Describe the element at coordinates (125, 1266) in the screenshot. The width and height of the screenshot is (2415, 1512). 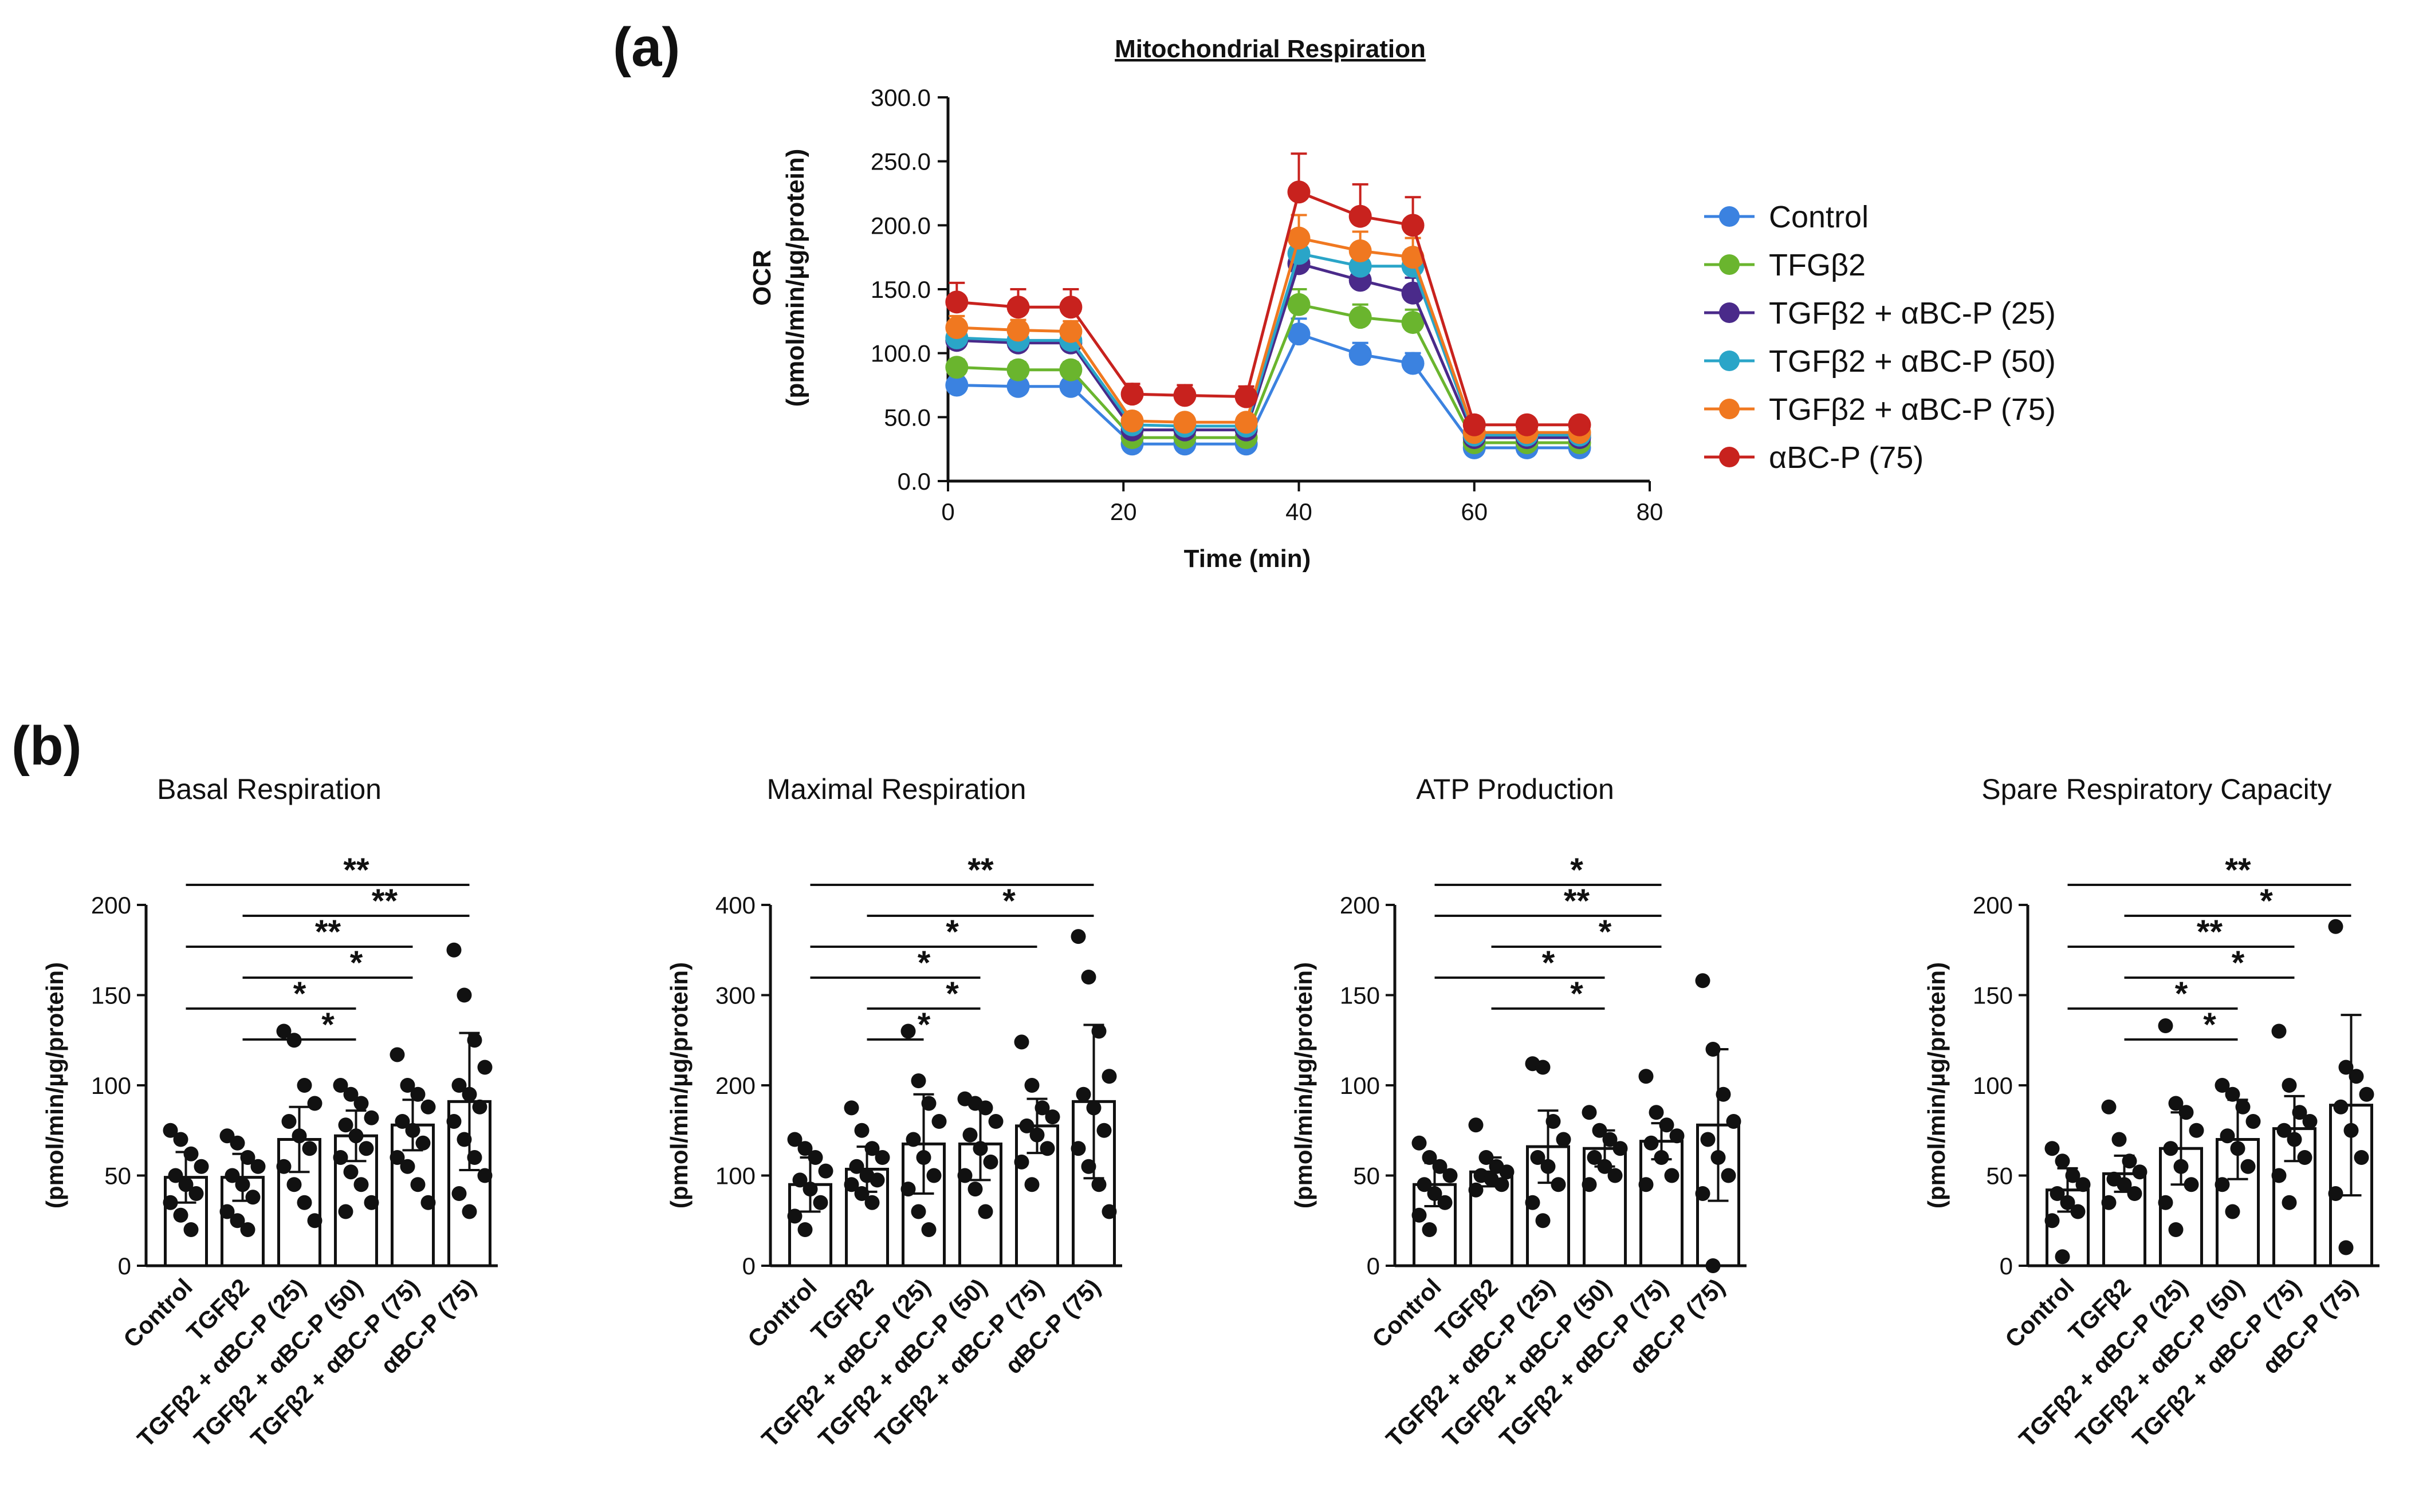
I see `y-tick-label: 0` at that location.